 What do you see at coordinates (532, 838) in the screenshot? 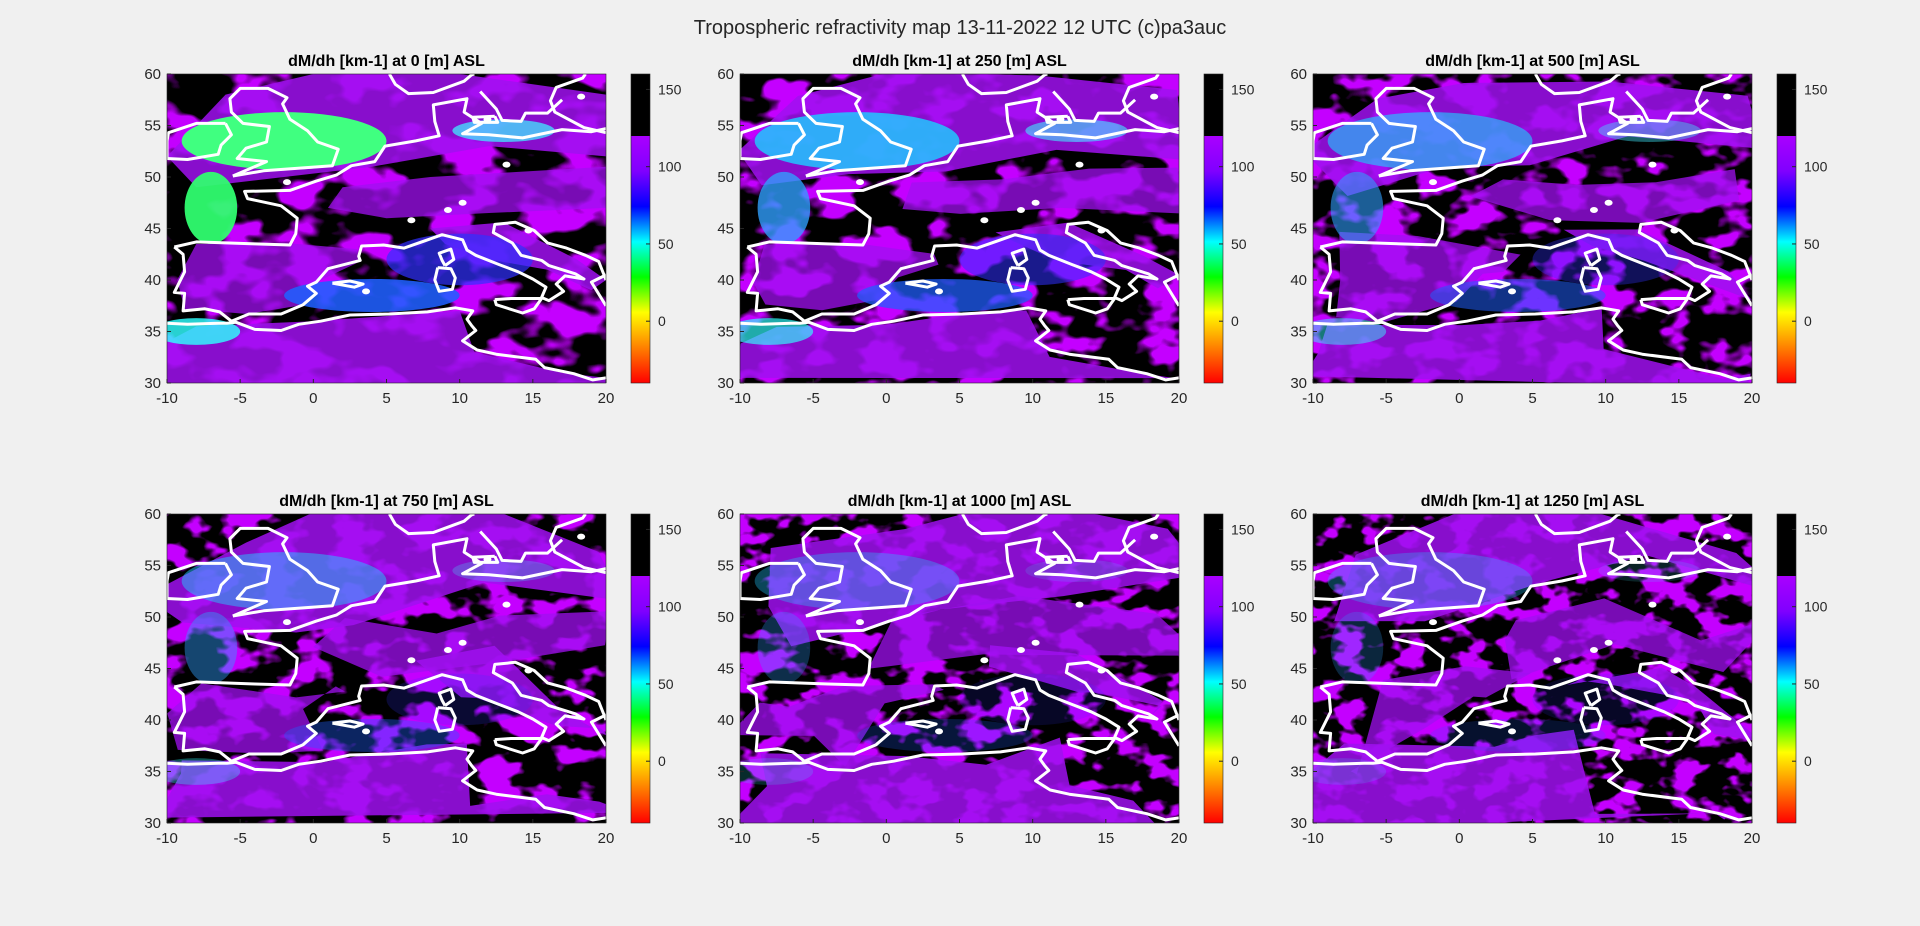
I see `x-tick-label: 15` at bounding box center [532, 838].